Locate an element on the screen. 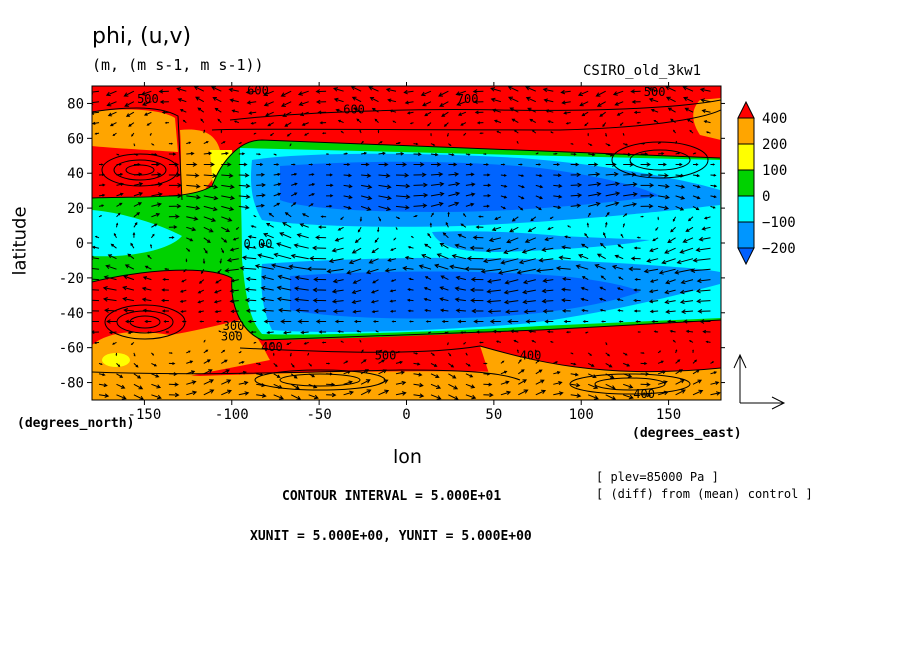 This screenshot has width=904, height=654. contour-label: 500 is located at coordinates (386, 356).